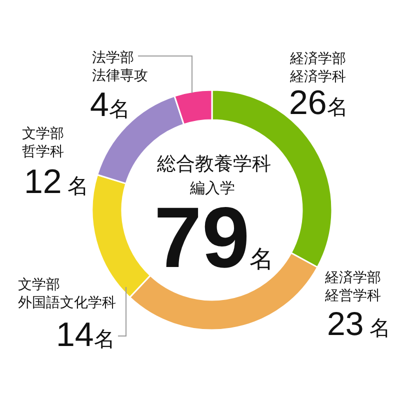 The height and width of the screenshot is (420, 420). I want to click on slice-label: 文学部外国語文化学科, so click(67, 293).